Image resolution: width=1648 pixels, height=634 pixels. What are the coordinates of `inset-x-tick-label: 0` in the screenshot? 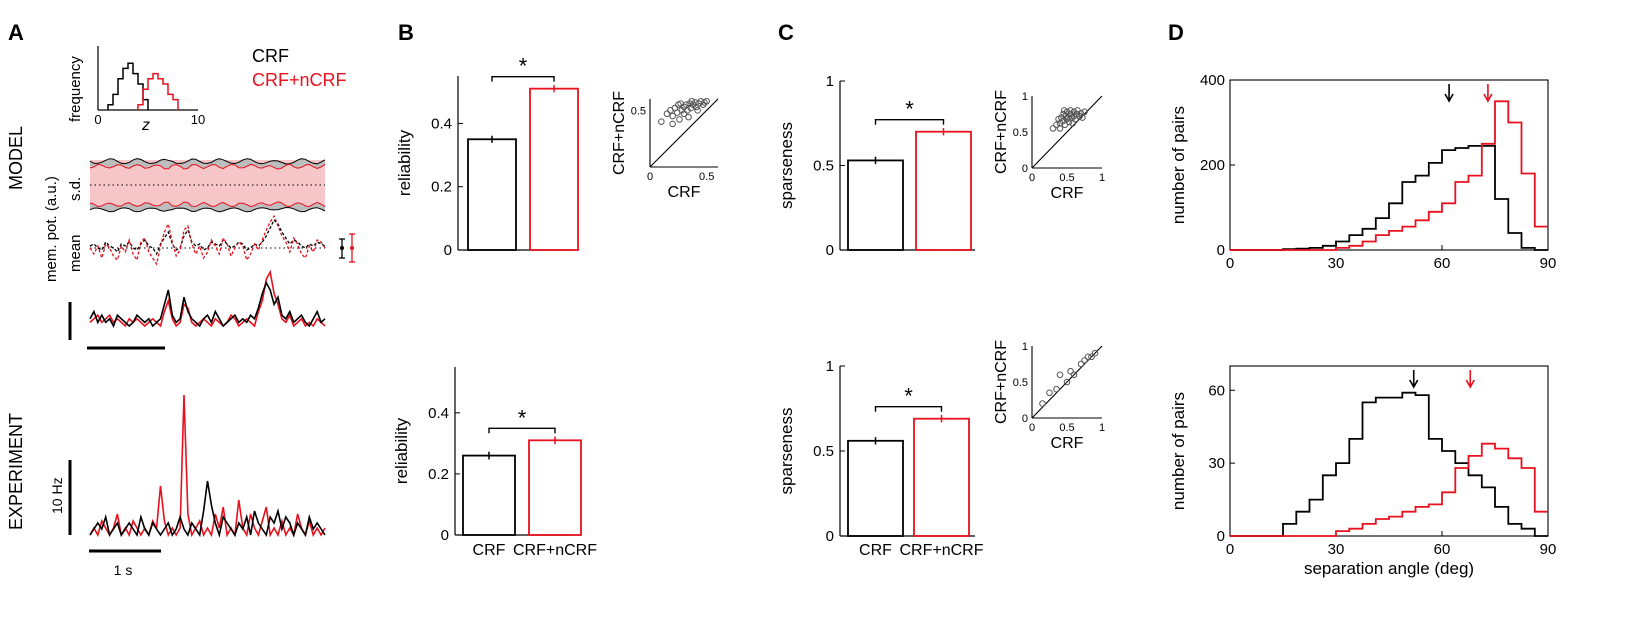 It's located at (1032, 178).